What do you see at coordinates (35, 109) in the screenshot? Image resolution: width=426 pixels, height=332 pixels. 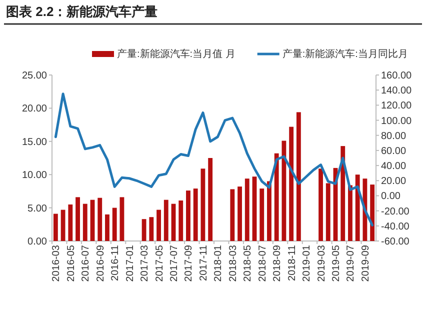 I see `y-tick-label: 20.00` at bounding box center [35, 109].